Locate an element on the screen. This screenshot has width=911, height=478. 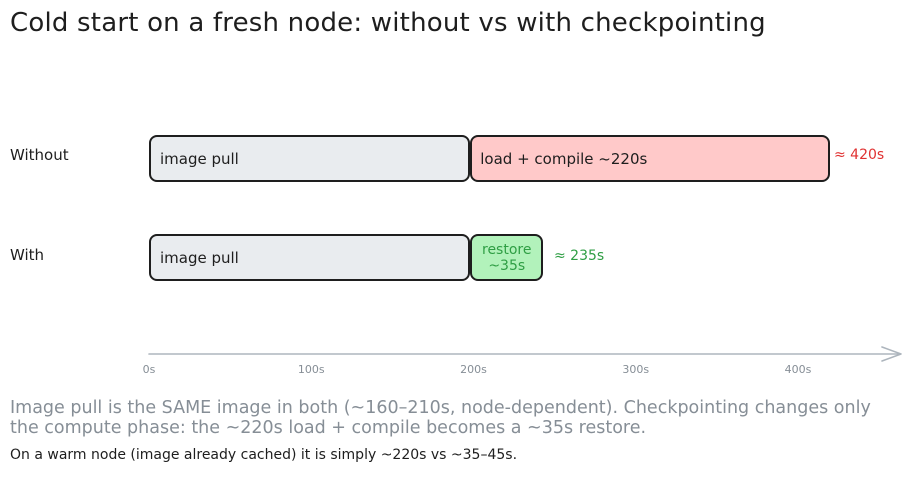
total-without: ≈ 420s is located at coordinates (859, 155).